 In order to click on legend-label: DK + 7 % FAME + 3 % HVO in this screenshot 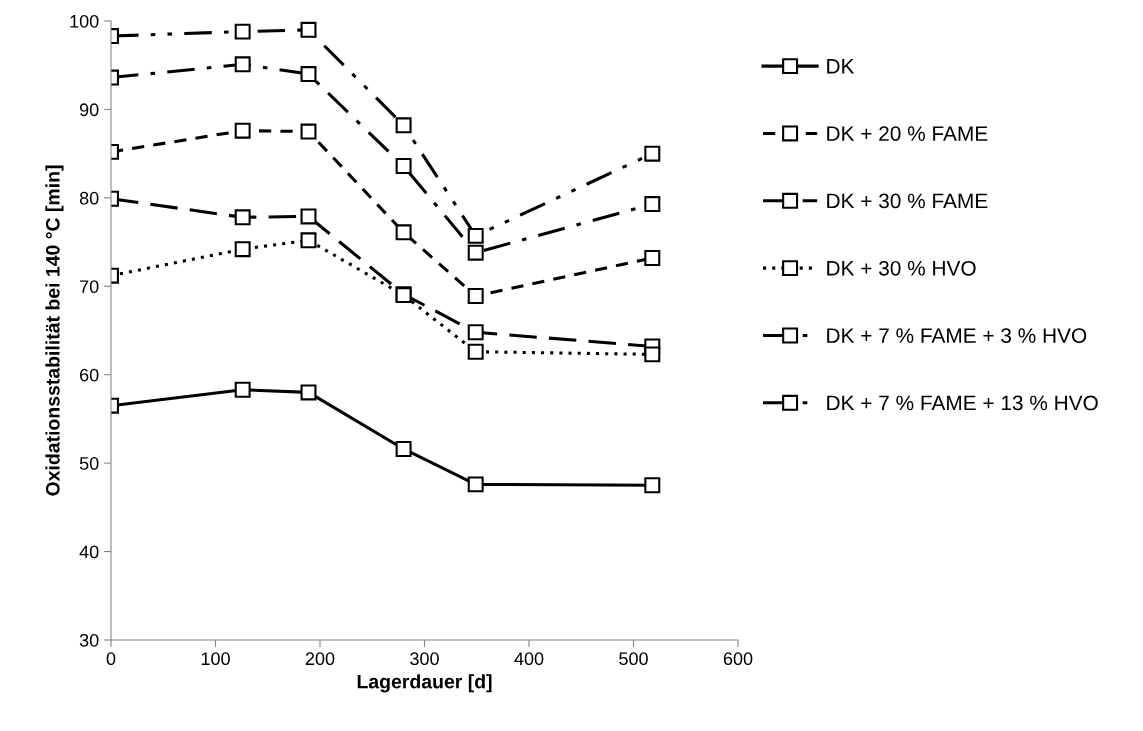, I will do `click(957, 335)`.